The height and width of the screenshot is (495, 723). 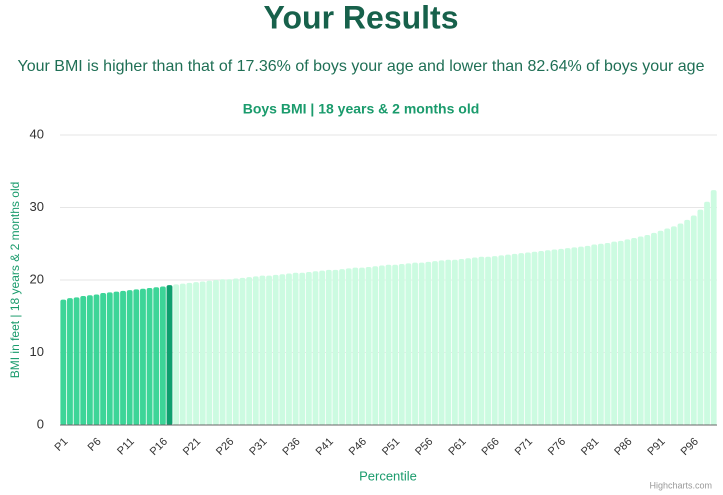 What do you see at coordinates (15, 280) in the screenshot?
I see `y-axis-title: BMI in feet | 18 years & 2 months old` at bounding box center [15, 280].